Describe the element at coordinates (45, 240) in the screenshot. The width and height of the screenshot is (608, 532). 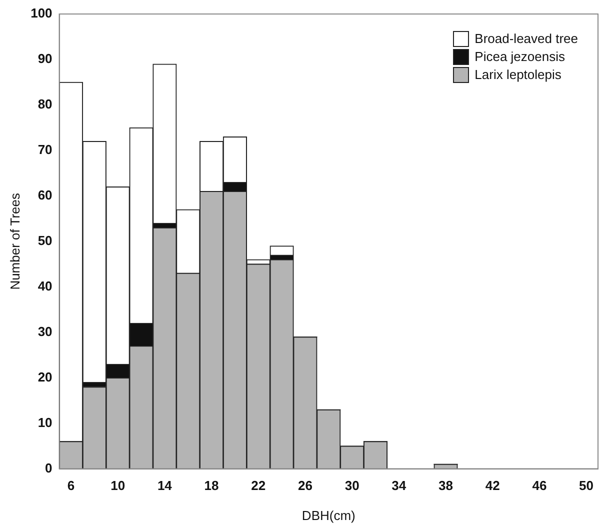
I see `y-tick-label: 50` at that location.